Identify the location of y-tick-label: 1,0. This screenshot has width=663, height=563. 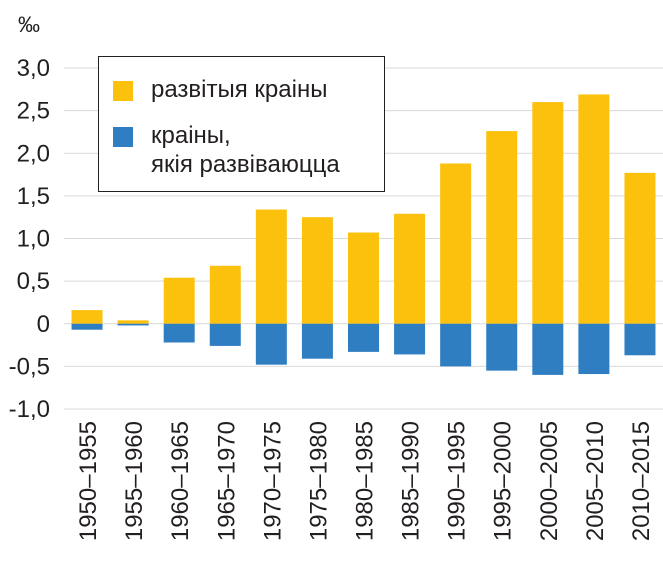
(33, 239).